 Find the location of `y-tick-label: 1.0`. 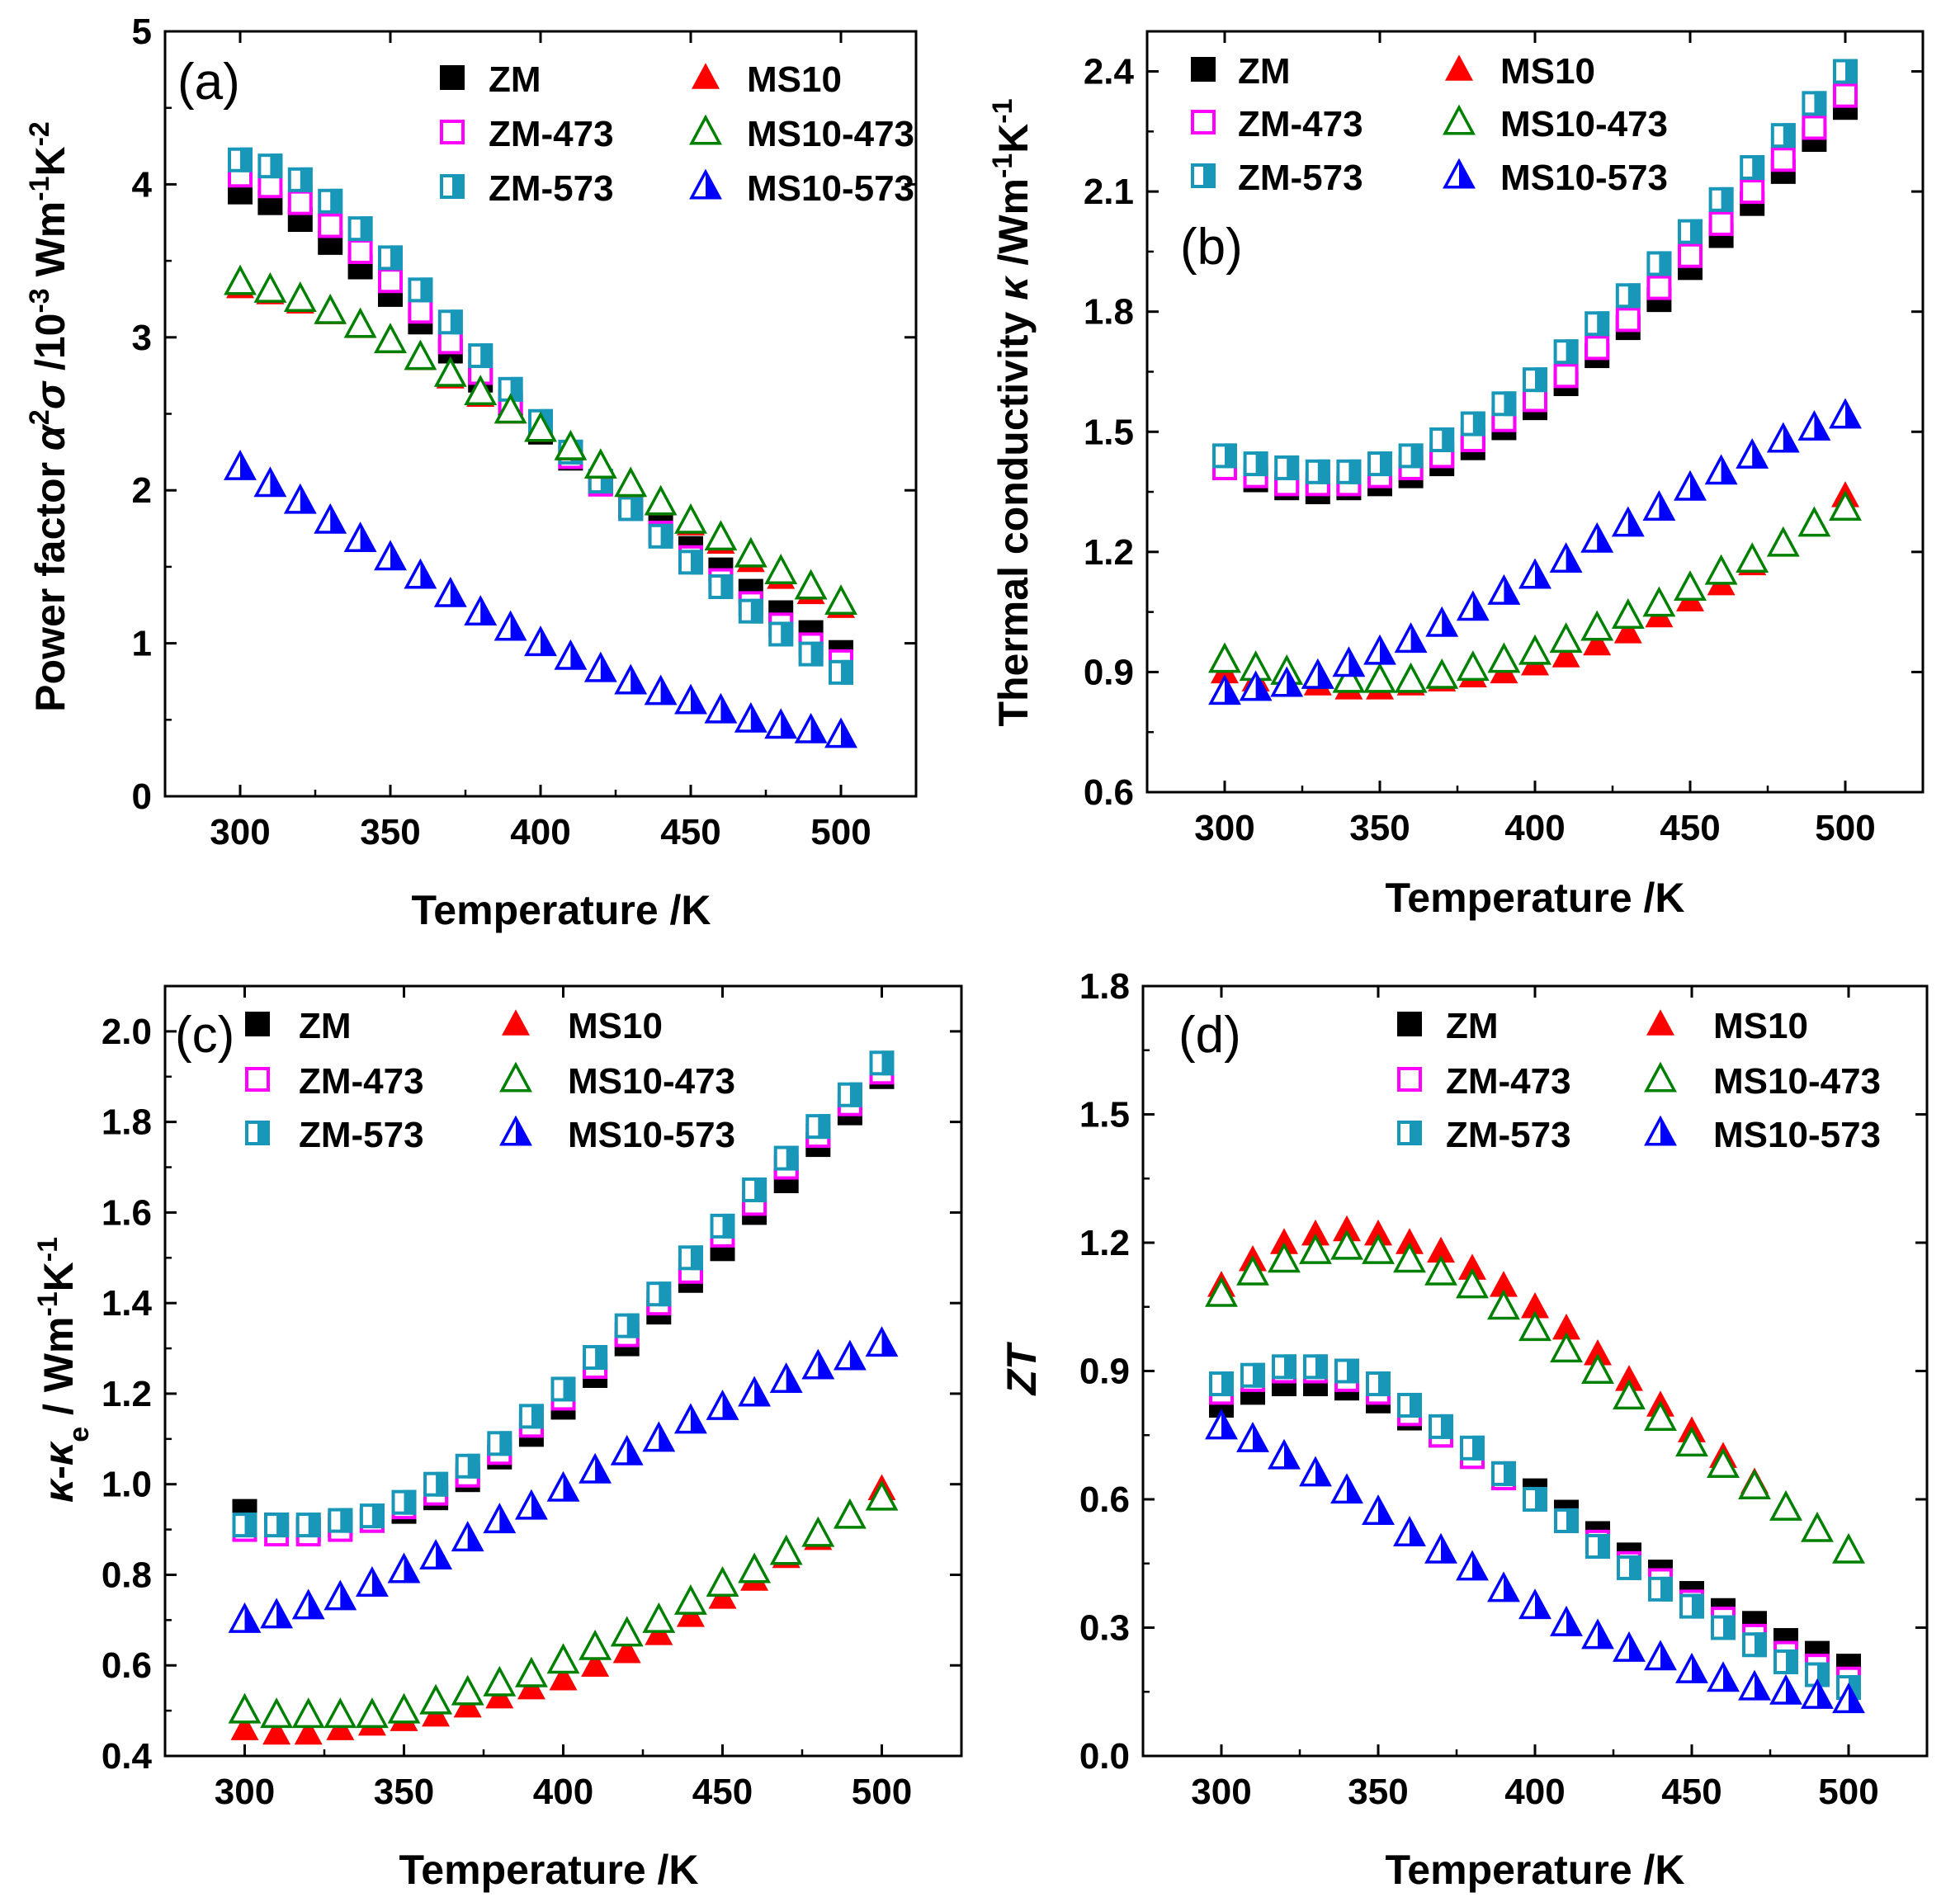

y-tick-label: 1.0 is located at coordinates (127, 1485).